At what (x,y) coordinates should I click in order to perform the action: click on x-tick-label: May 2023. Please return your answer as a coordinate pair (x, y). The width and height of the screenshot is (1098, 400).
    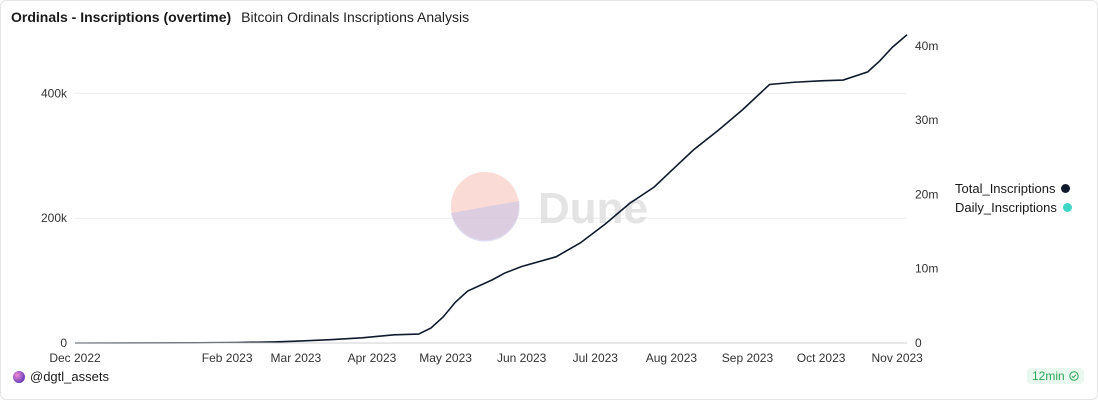
    Looking at the image, I should click on (445, 358).